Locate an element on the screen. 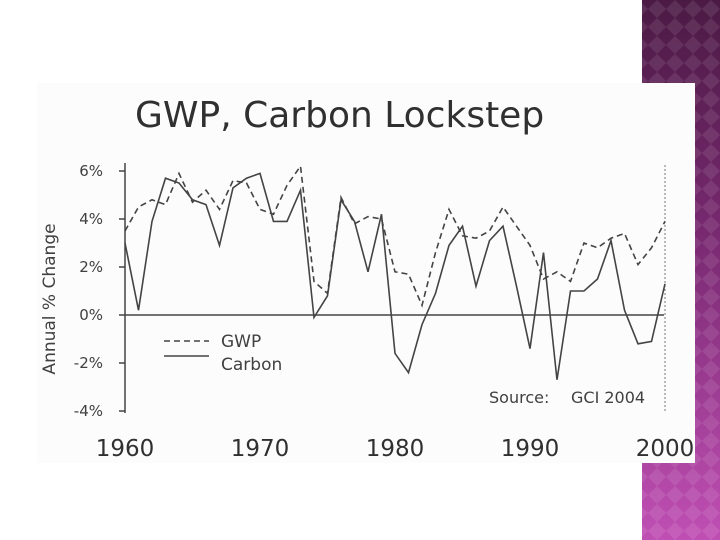 This screenshot has width=720, height=540. y-tick-label: 0% is located at coordinates (91, 315).